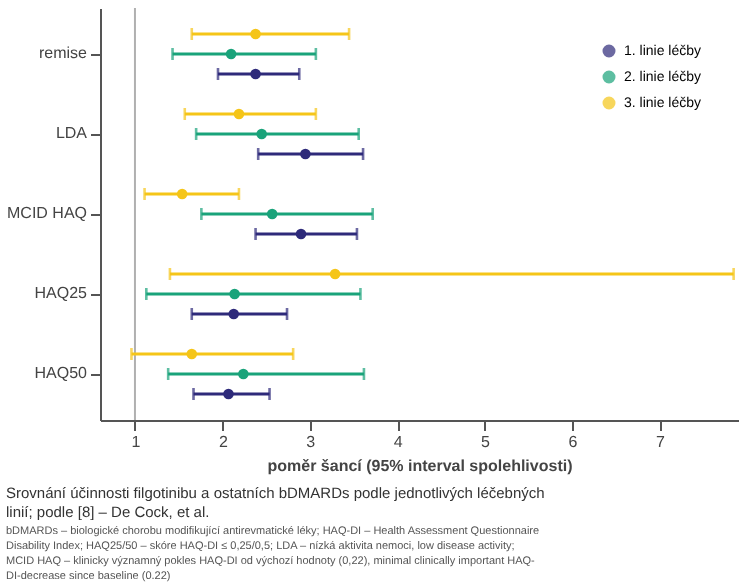  Describe the element at coordinates (420, 466) in the screenshot. I see `x-axis-title: poměr šancí (95% interval spolehlivosti)` at that location.